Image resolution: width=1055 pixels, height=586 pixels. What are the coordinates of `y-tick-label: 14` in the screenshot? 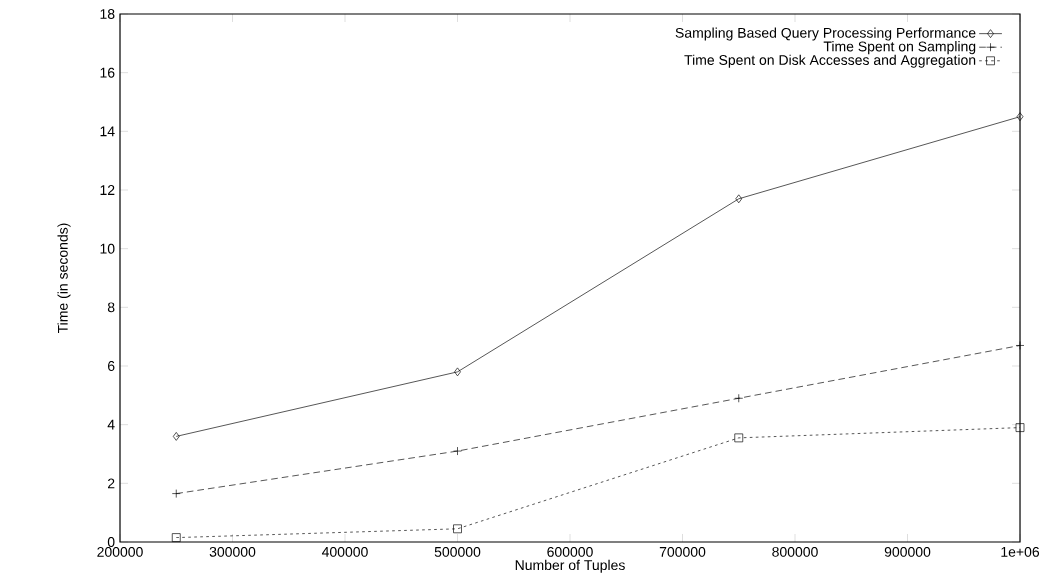 It's located at (107, 131).